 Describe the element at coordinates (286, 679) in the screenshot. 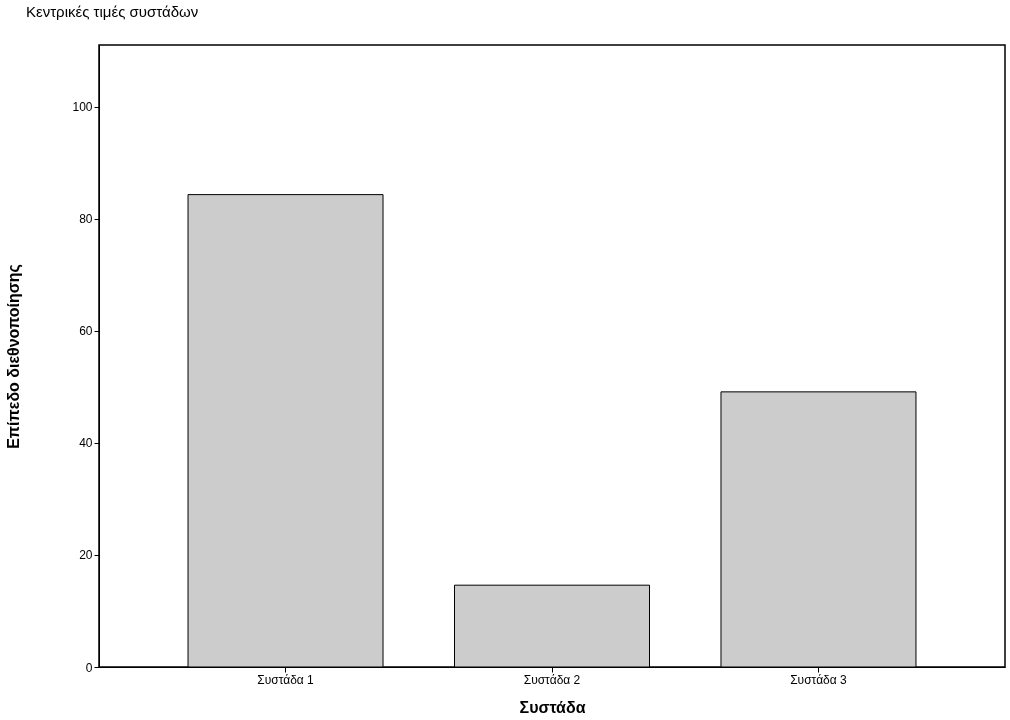

I see `x-tick-label: Συστάδα 1` at that location.